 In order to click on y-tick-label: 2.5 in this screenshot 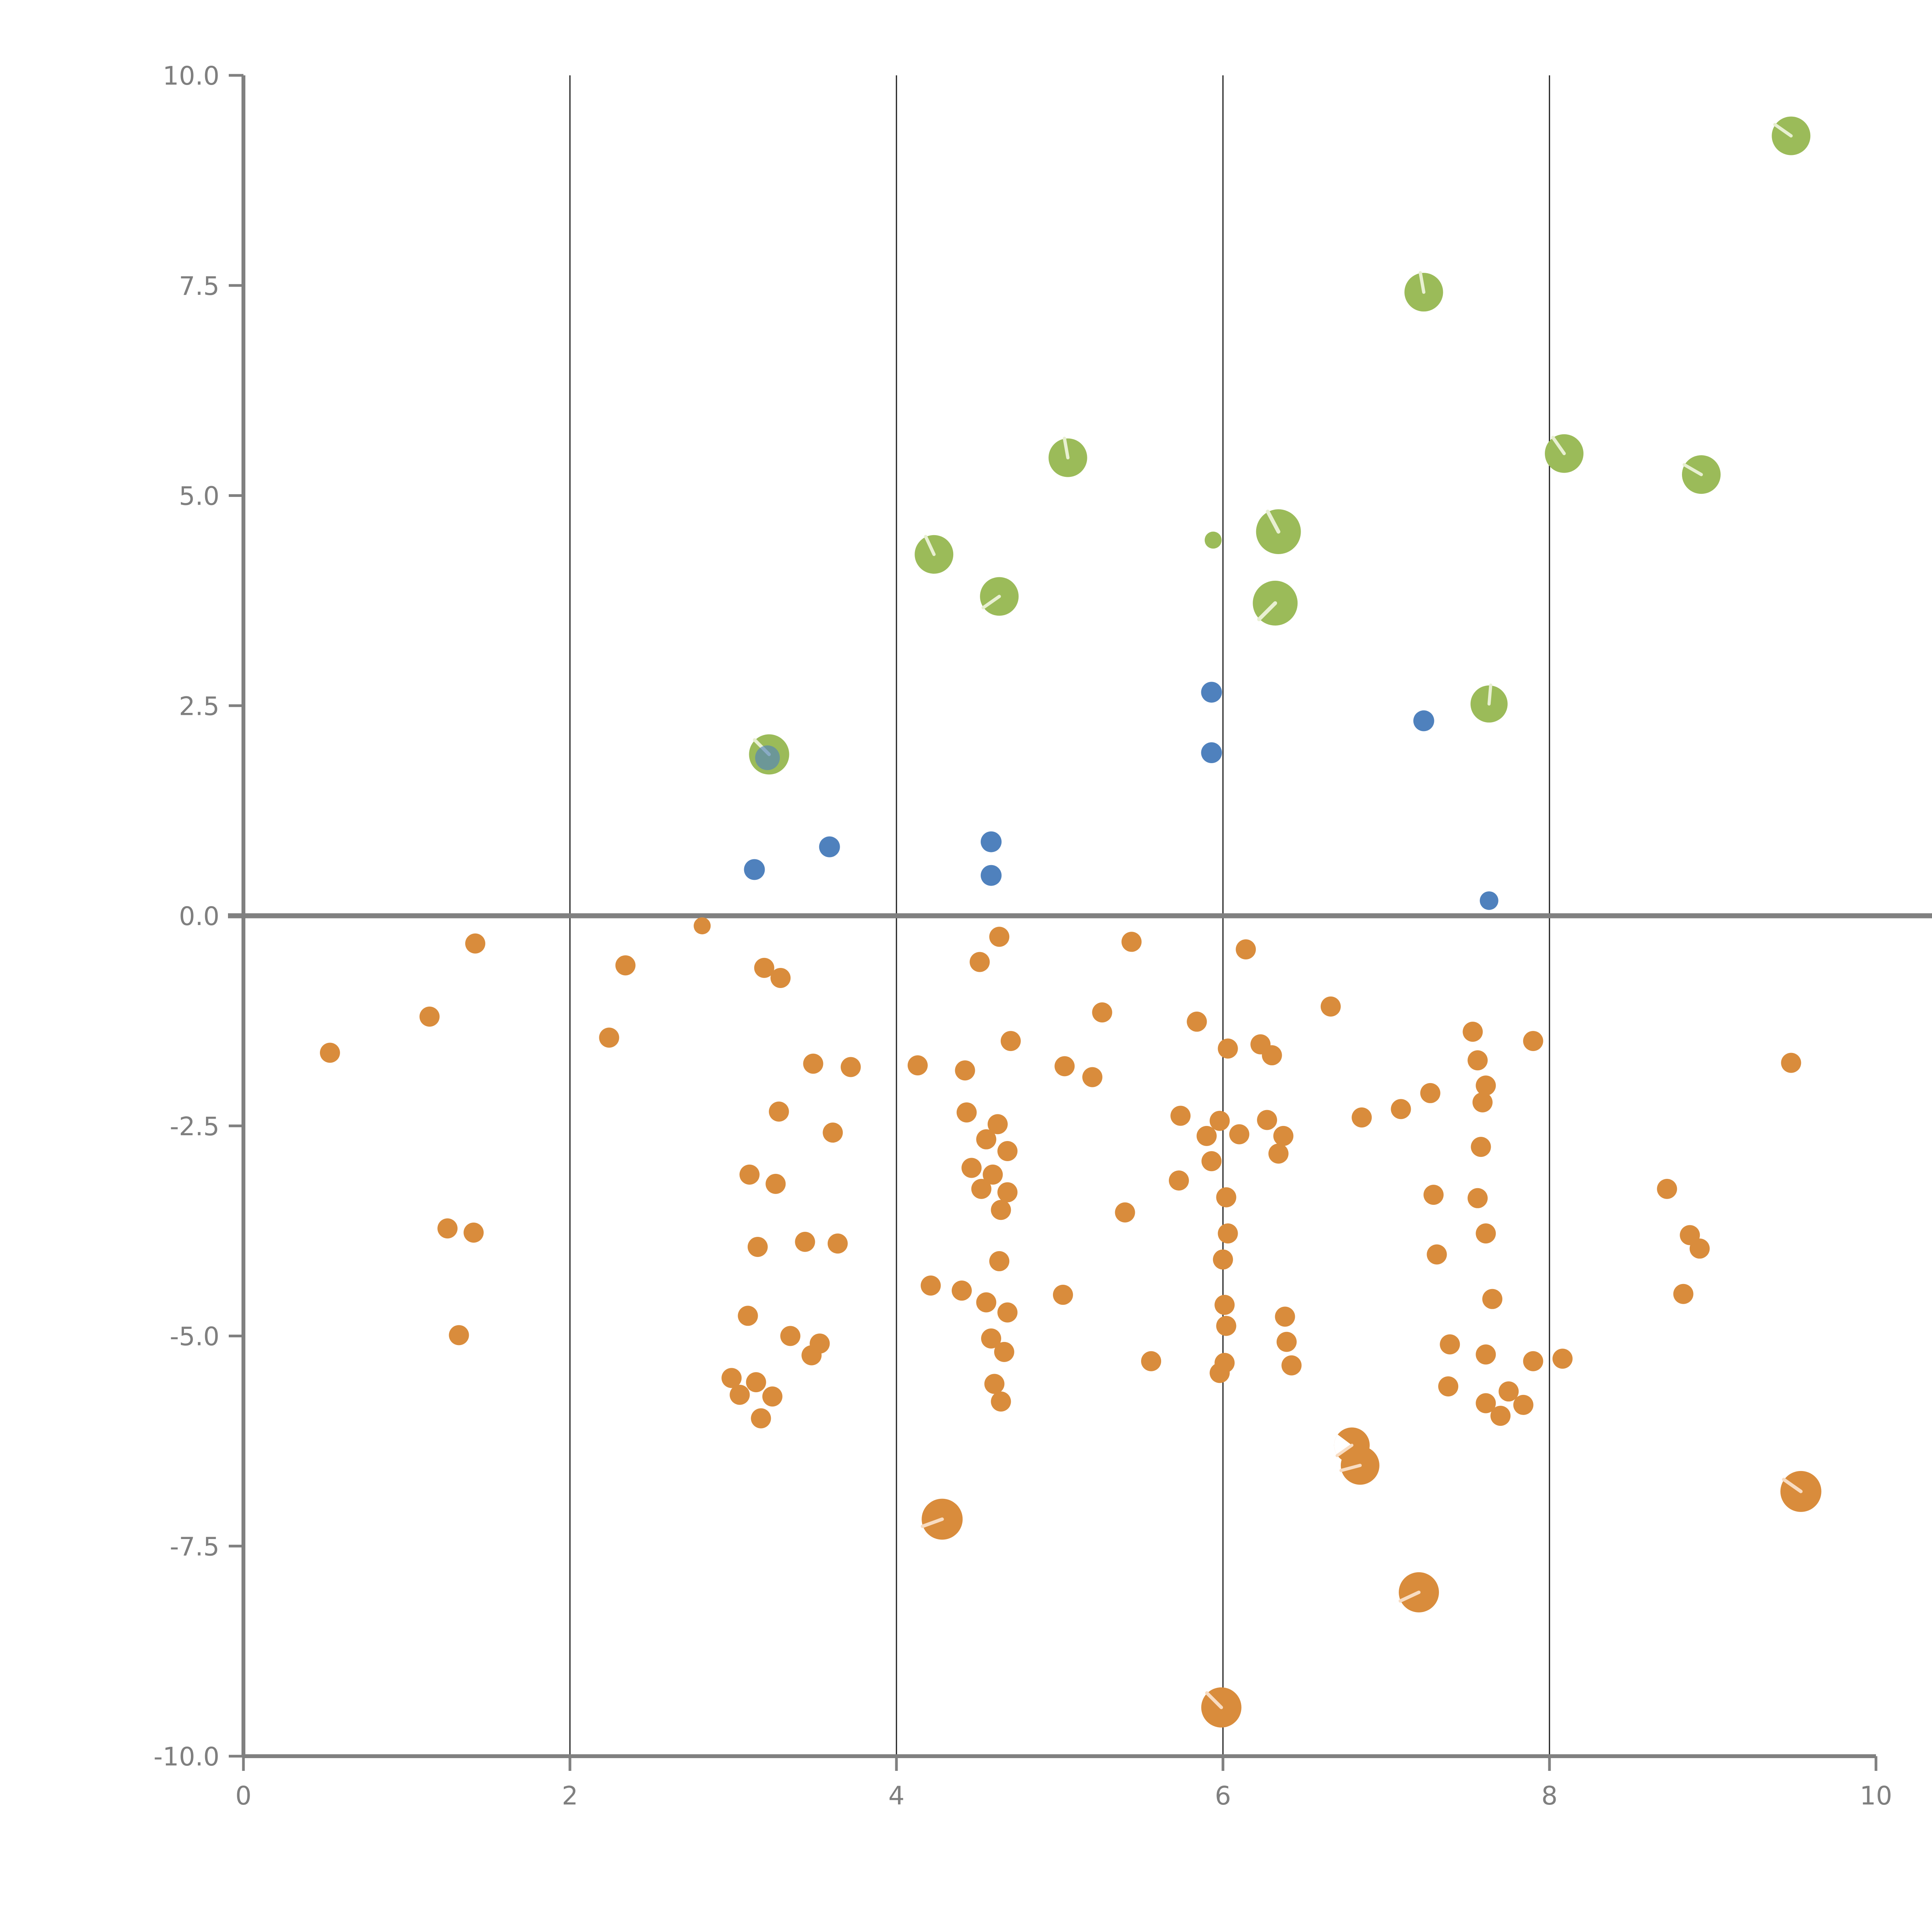, I will do `click(199, 706)`.